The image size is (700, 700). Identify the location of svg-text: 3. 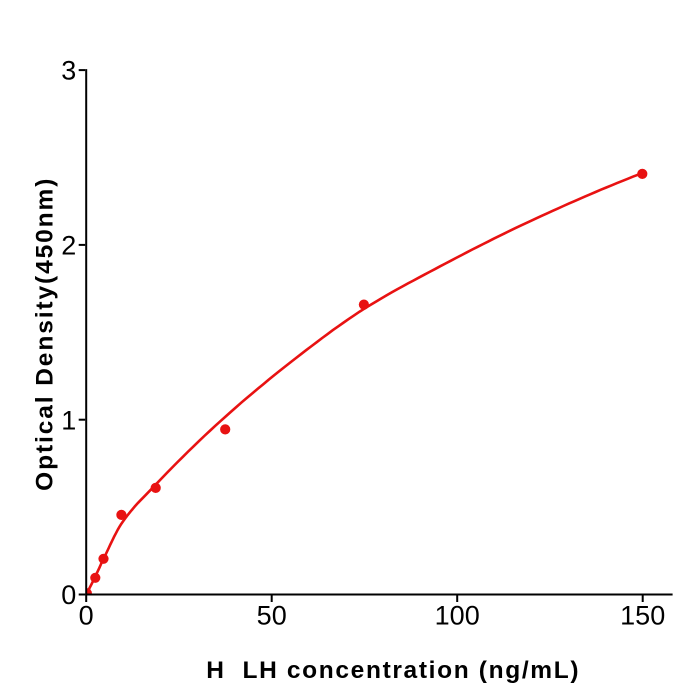
(68, 71).